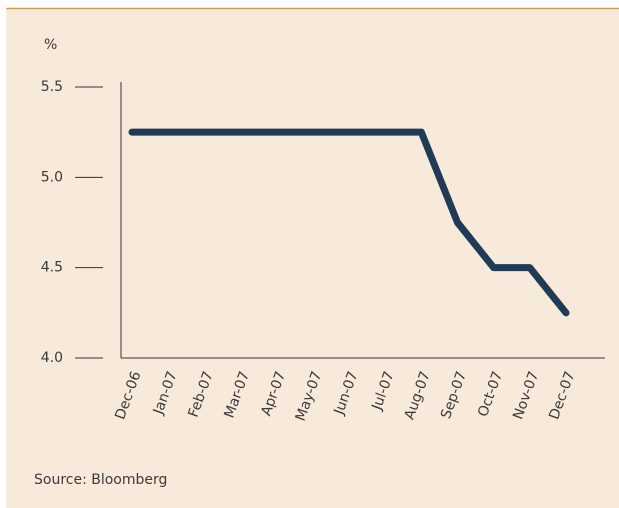 The image size is (619, 508). I want to click on y-tick-label: 5.5, so click(52, 87).